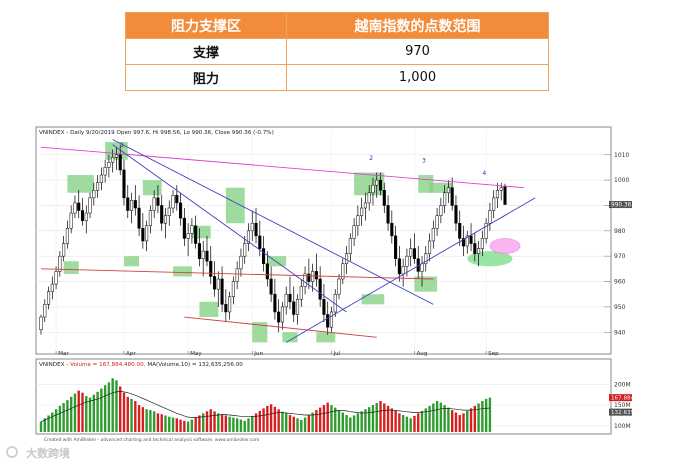  Describe the element at coordinates (623, 399) in the screenshot. I see `volume-value-label: 167.884` at that location.